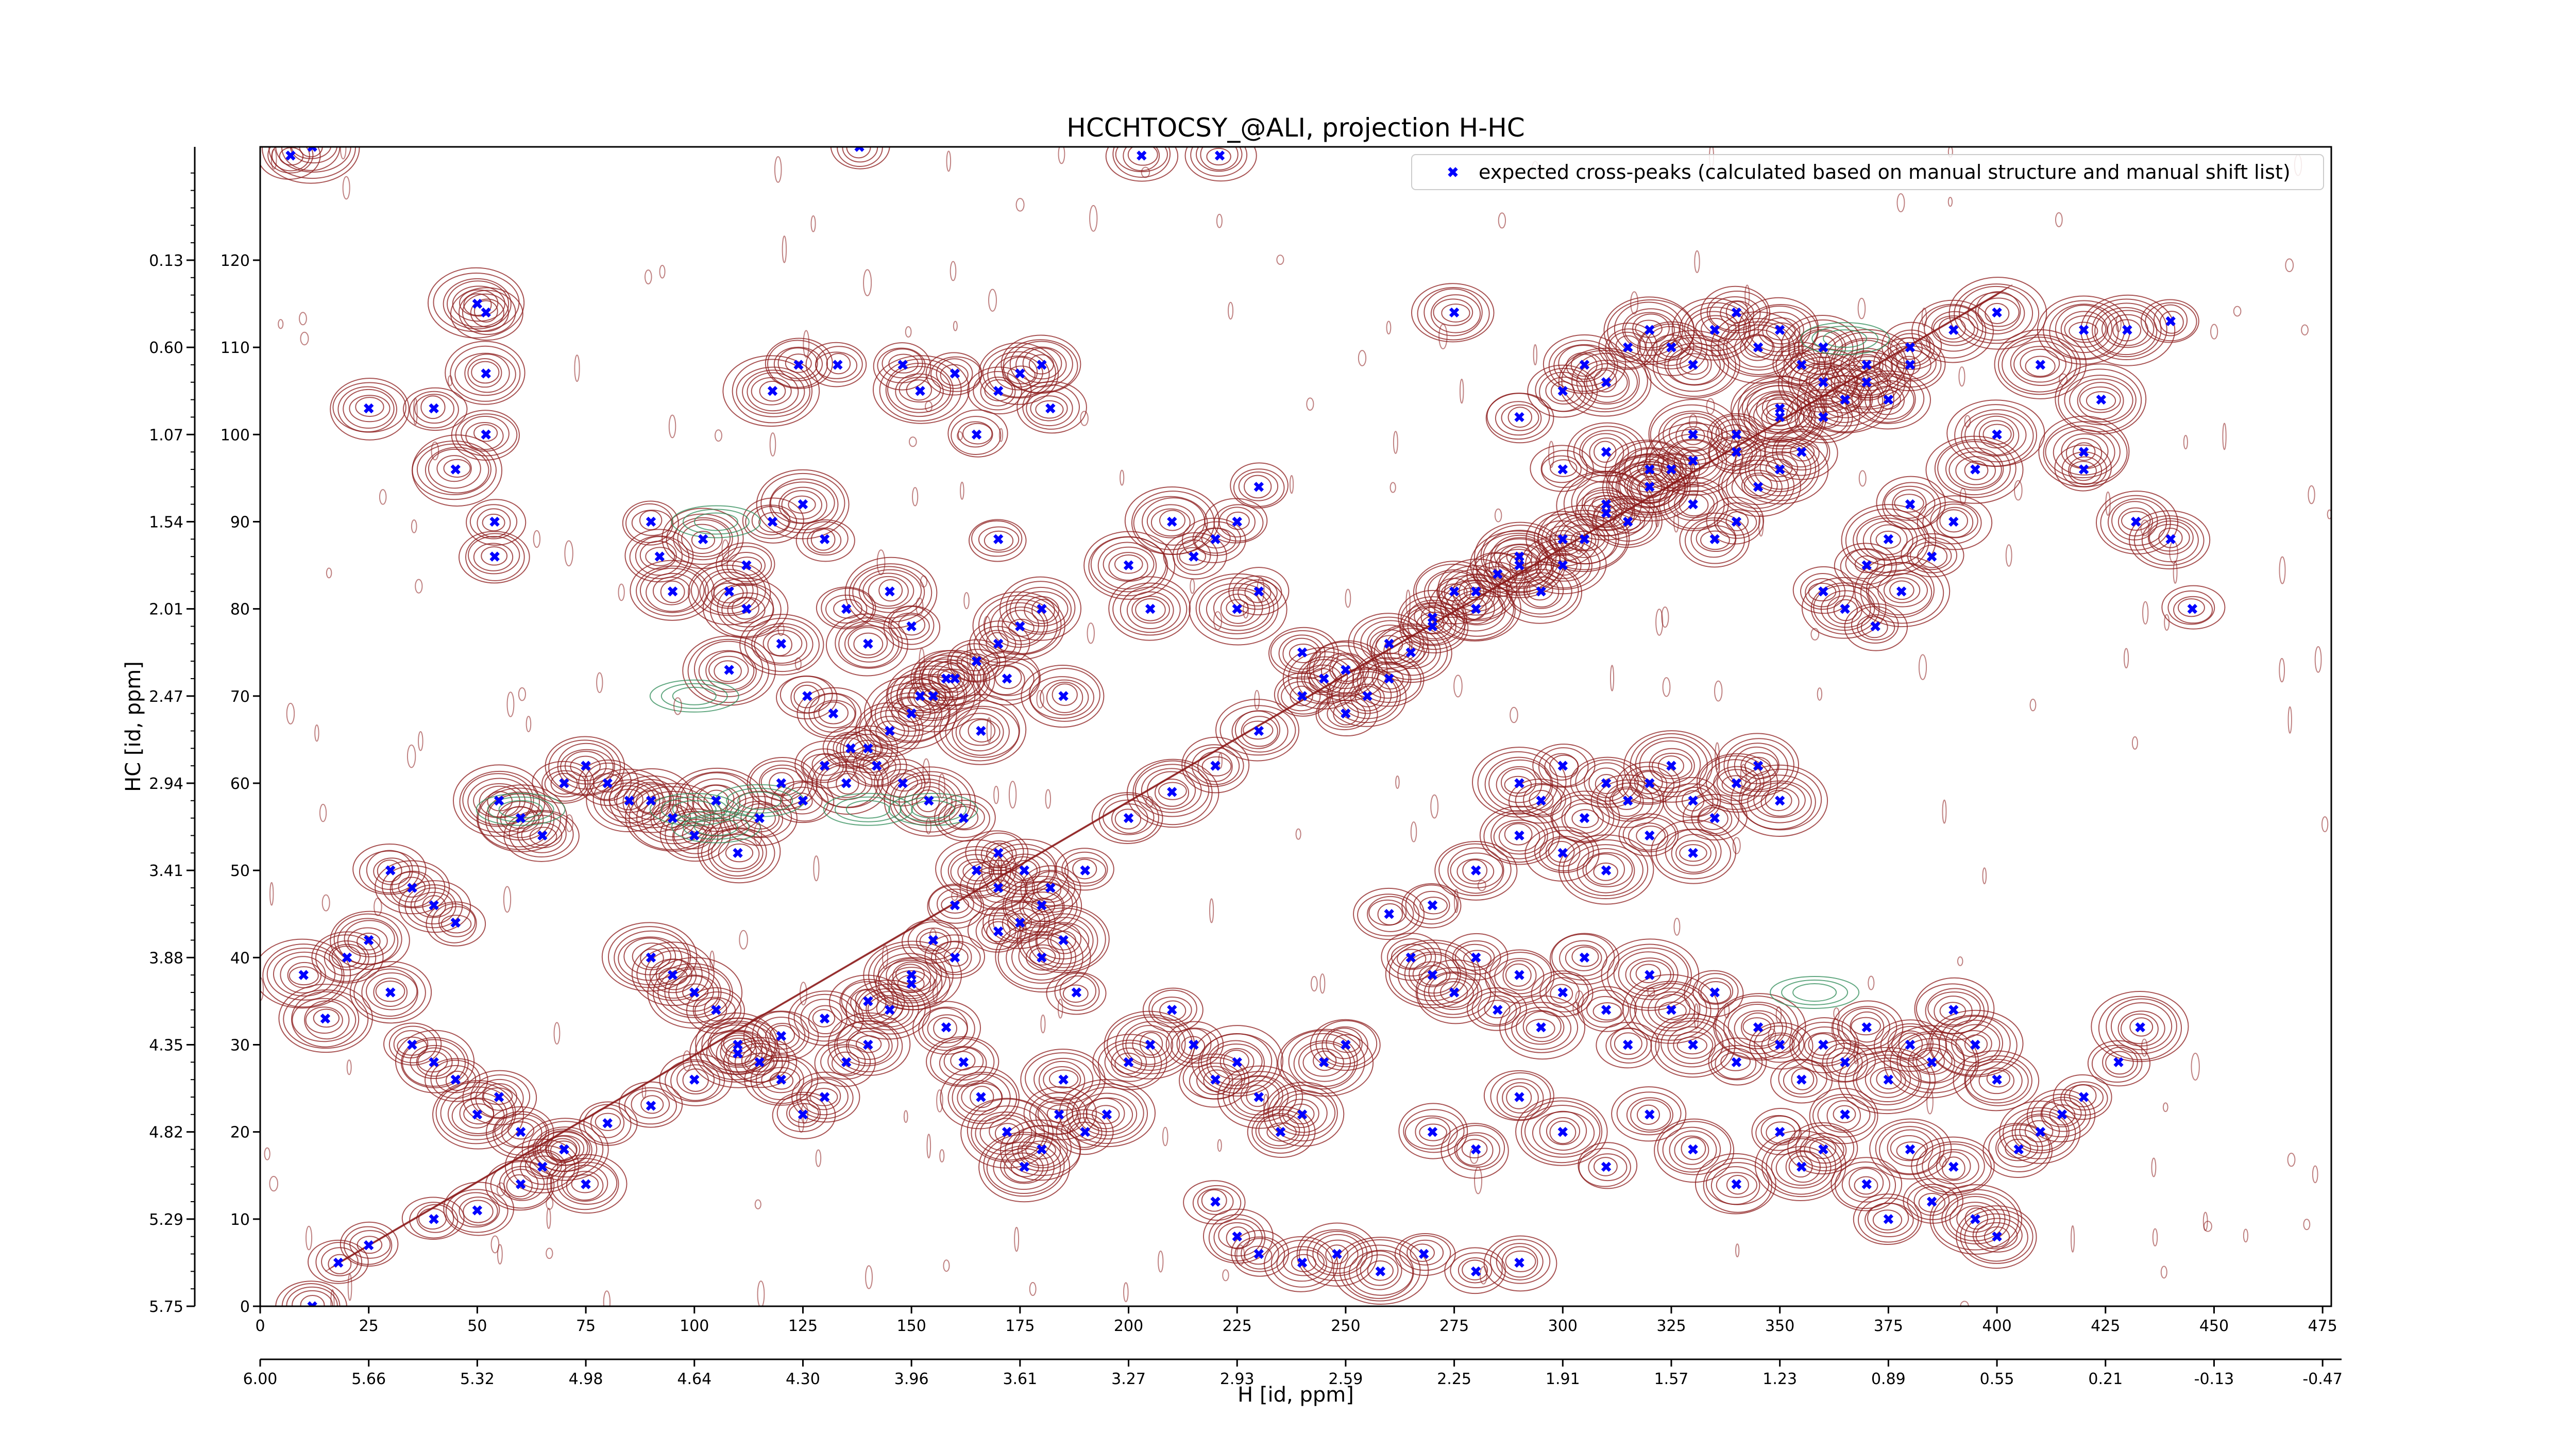 This screenshot has width=2576, height=1449. Describe the element at coordinates (1996, 1326) in the screenshot. I see `x-index-tick-label: 400` at that location.